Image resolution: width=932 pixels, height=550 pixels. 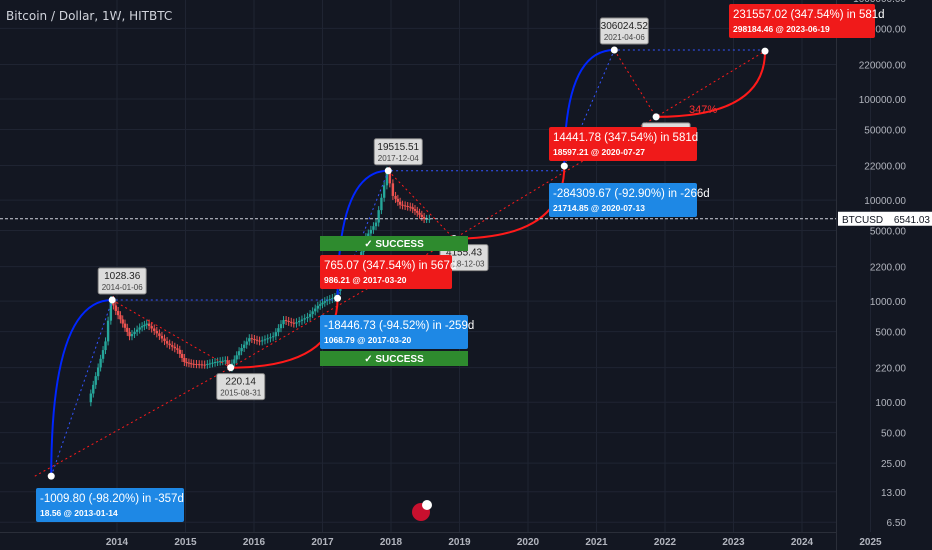 I want to click on y-tick-label: 2200.00, so click(x=888, y=268).